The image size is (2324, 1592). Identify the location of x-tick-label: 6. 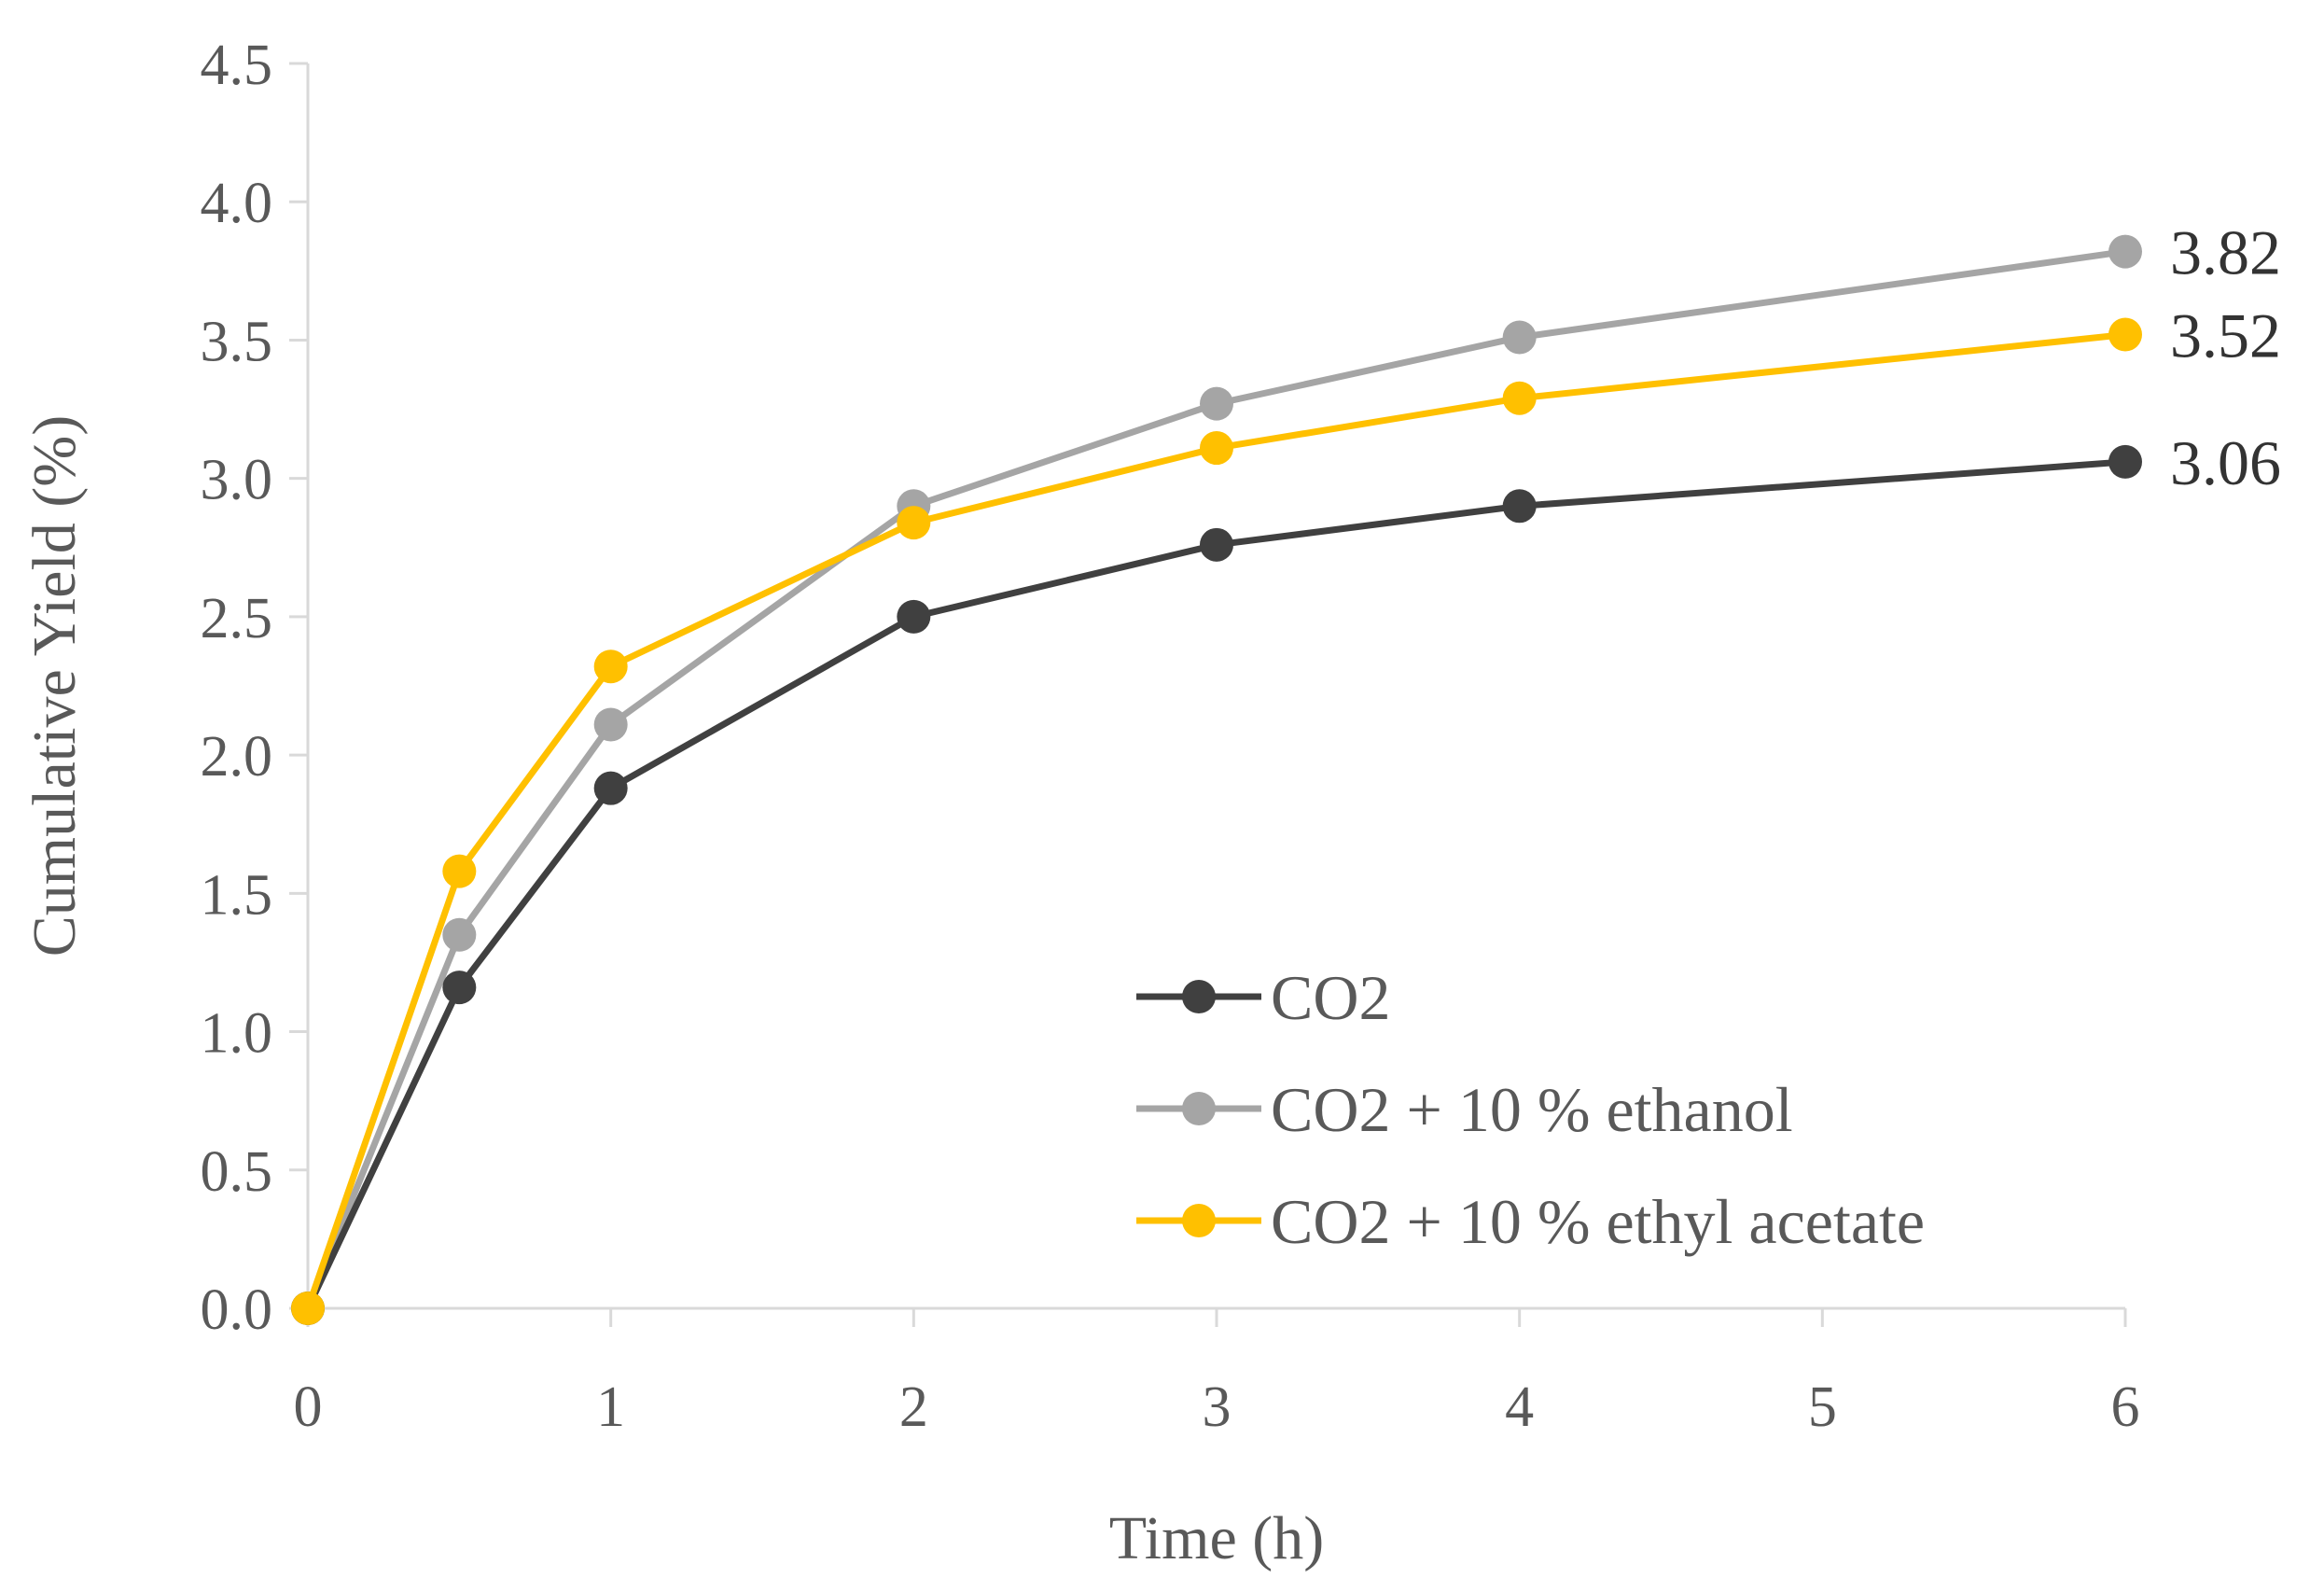
(2125, 1407).